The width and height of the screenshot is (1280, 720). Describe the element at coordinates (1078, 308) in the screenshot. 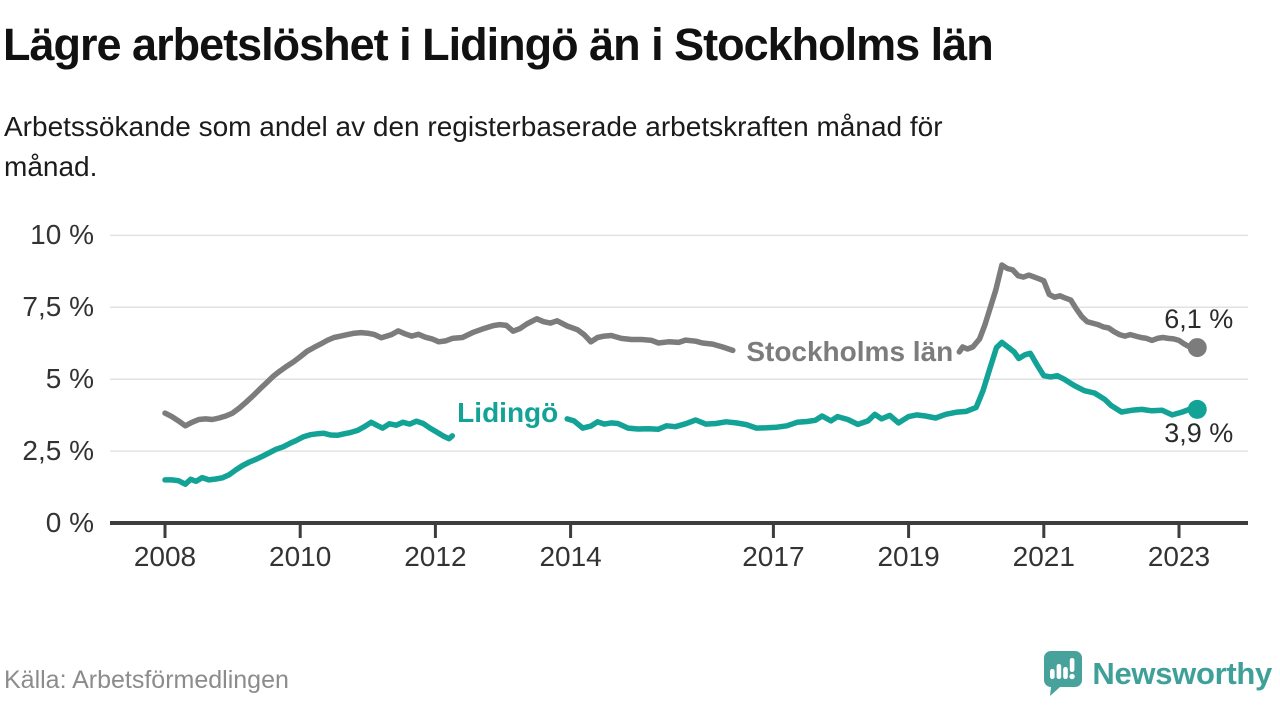

I see `series-line-Stockholms län-segment-2` at that location.